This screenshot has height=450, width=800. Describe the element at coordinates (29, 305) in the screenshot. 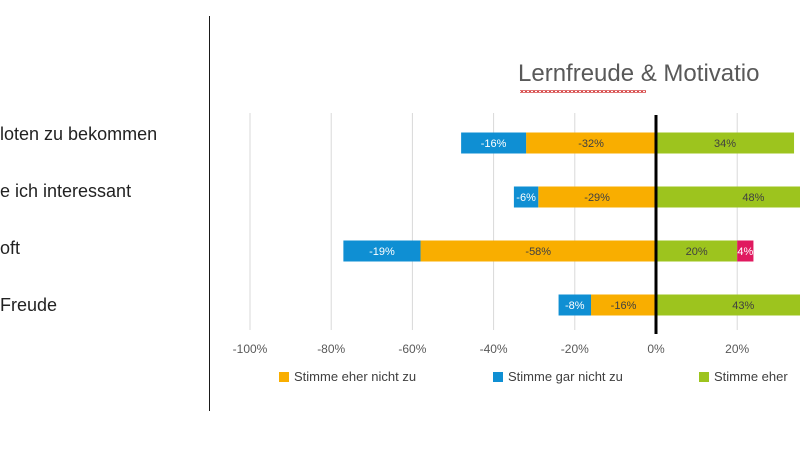

I see `category-label-4: Freude` at that location.